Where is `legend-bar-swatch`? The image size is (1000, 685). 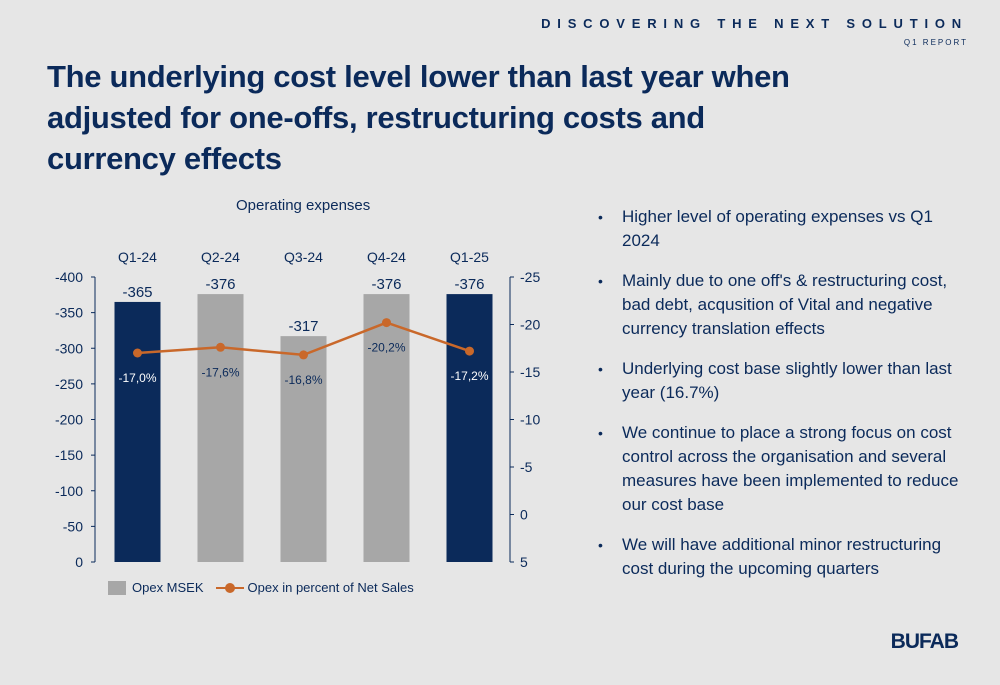
legend-bar-swatch is located at coordinates (117, 587).